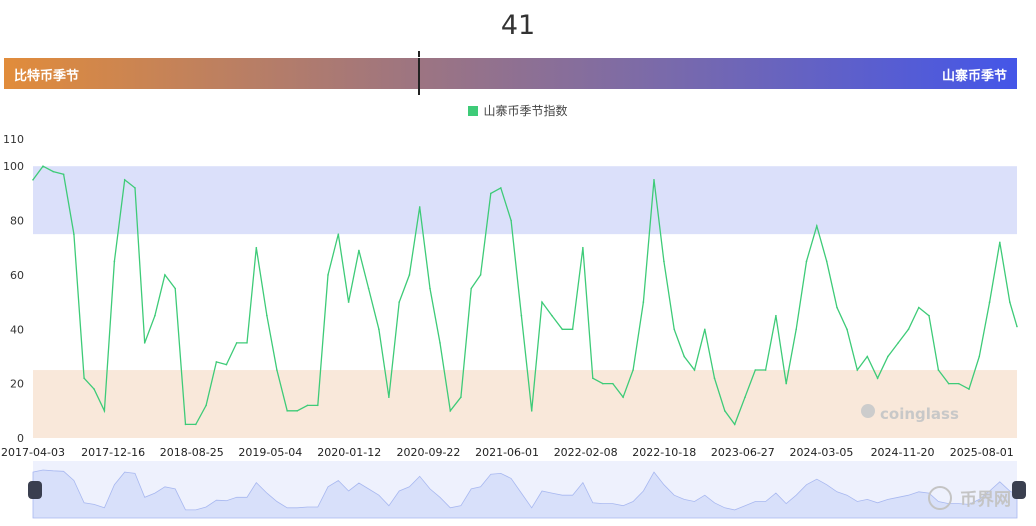 Image resolution: width=1036 pixels, height=526 pixels. What do you see at coordinates (743, 452) in the screenshot?
I see `x-tick-label: 2023-06-27` at bounding box center [743, 452].